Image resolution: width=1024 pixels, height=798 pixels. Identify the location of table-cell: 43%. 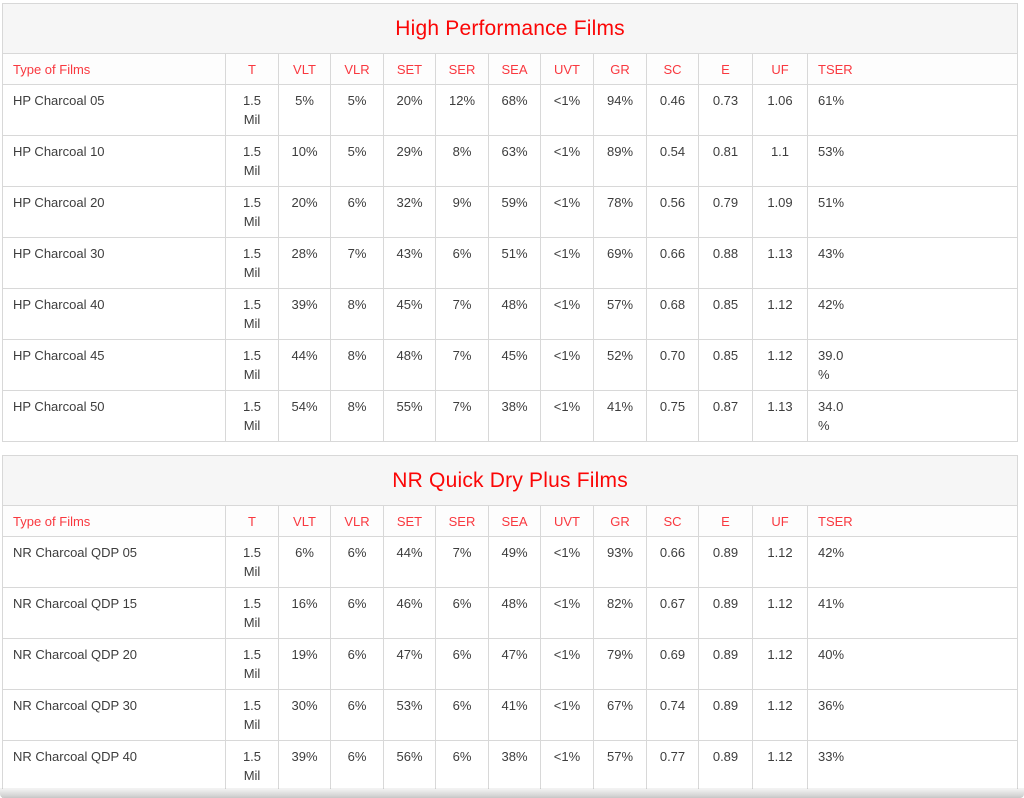
(912, 263).